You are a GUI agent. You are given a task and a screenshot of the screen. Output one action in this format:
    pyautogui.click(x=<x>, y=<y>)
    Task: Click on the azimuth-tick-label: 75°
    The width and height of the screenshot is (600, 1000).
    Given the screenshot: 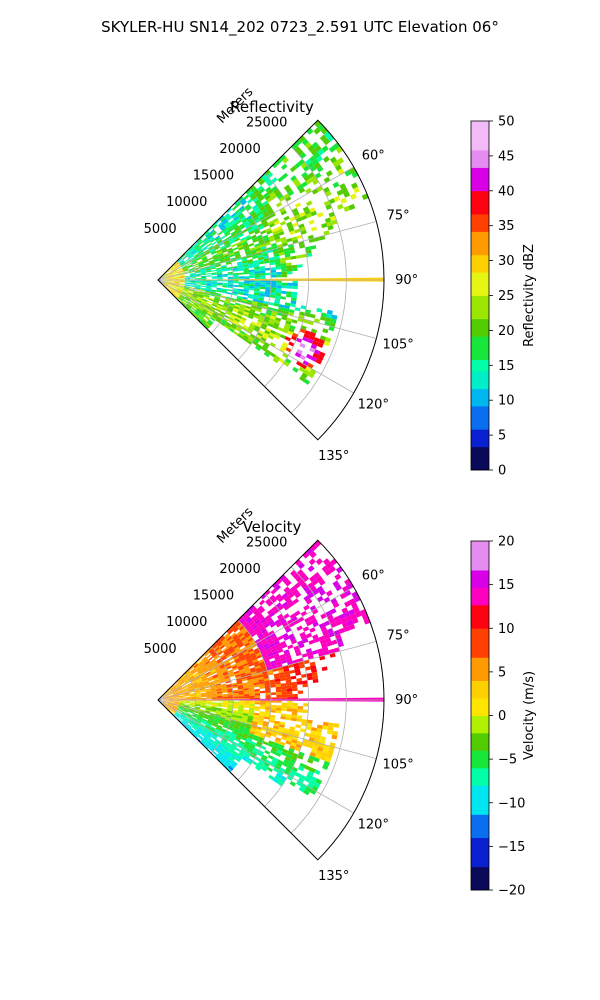 What is the action you would take?
    pyautogui.click(x=398, y=636)
    